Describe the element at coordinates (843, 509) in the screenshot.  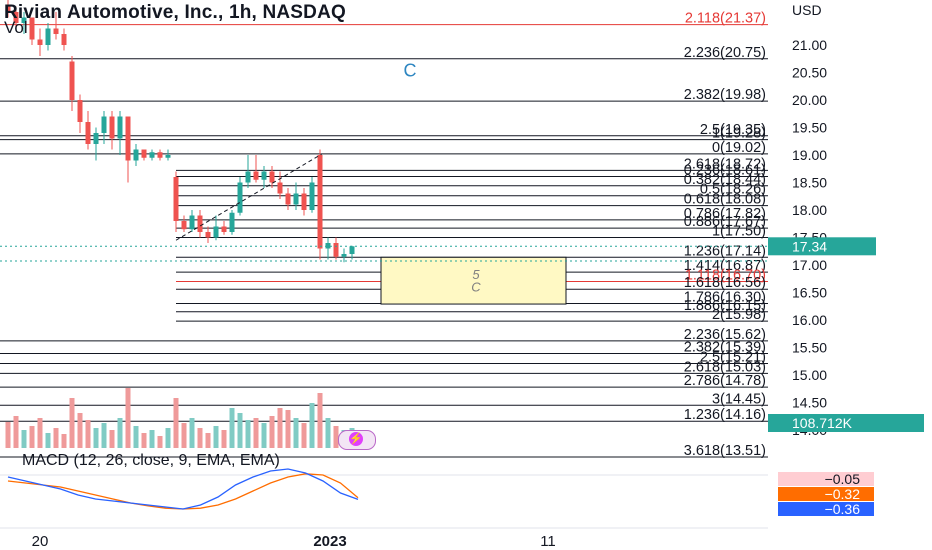
I see `macd-value-label: −0.36` at that location.